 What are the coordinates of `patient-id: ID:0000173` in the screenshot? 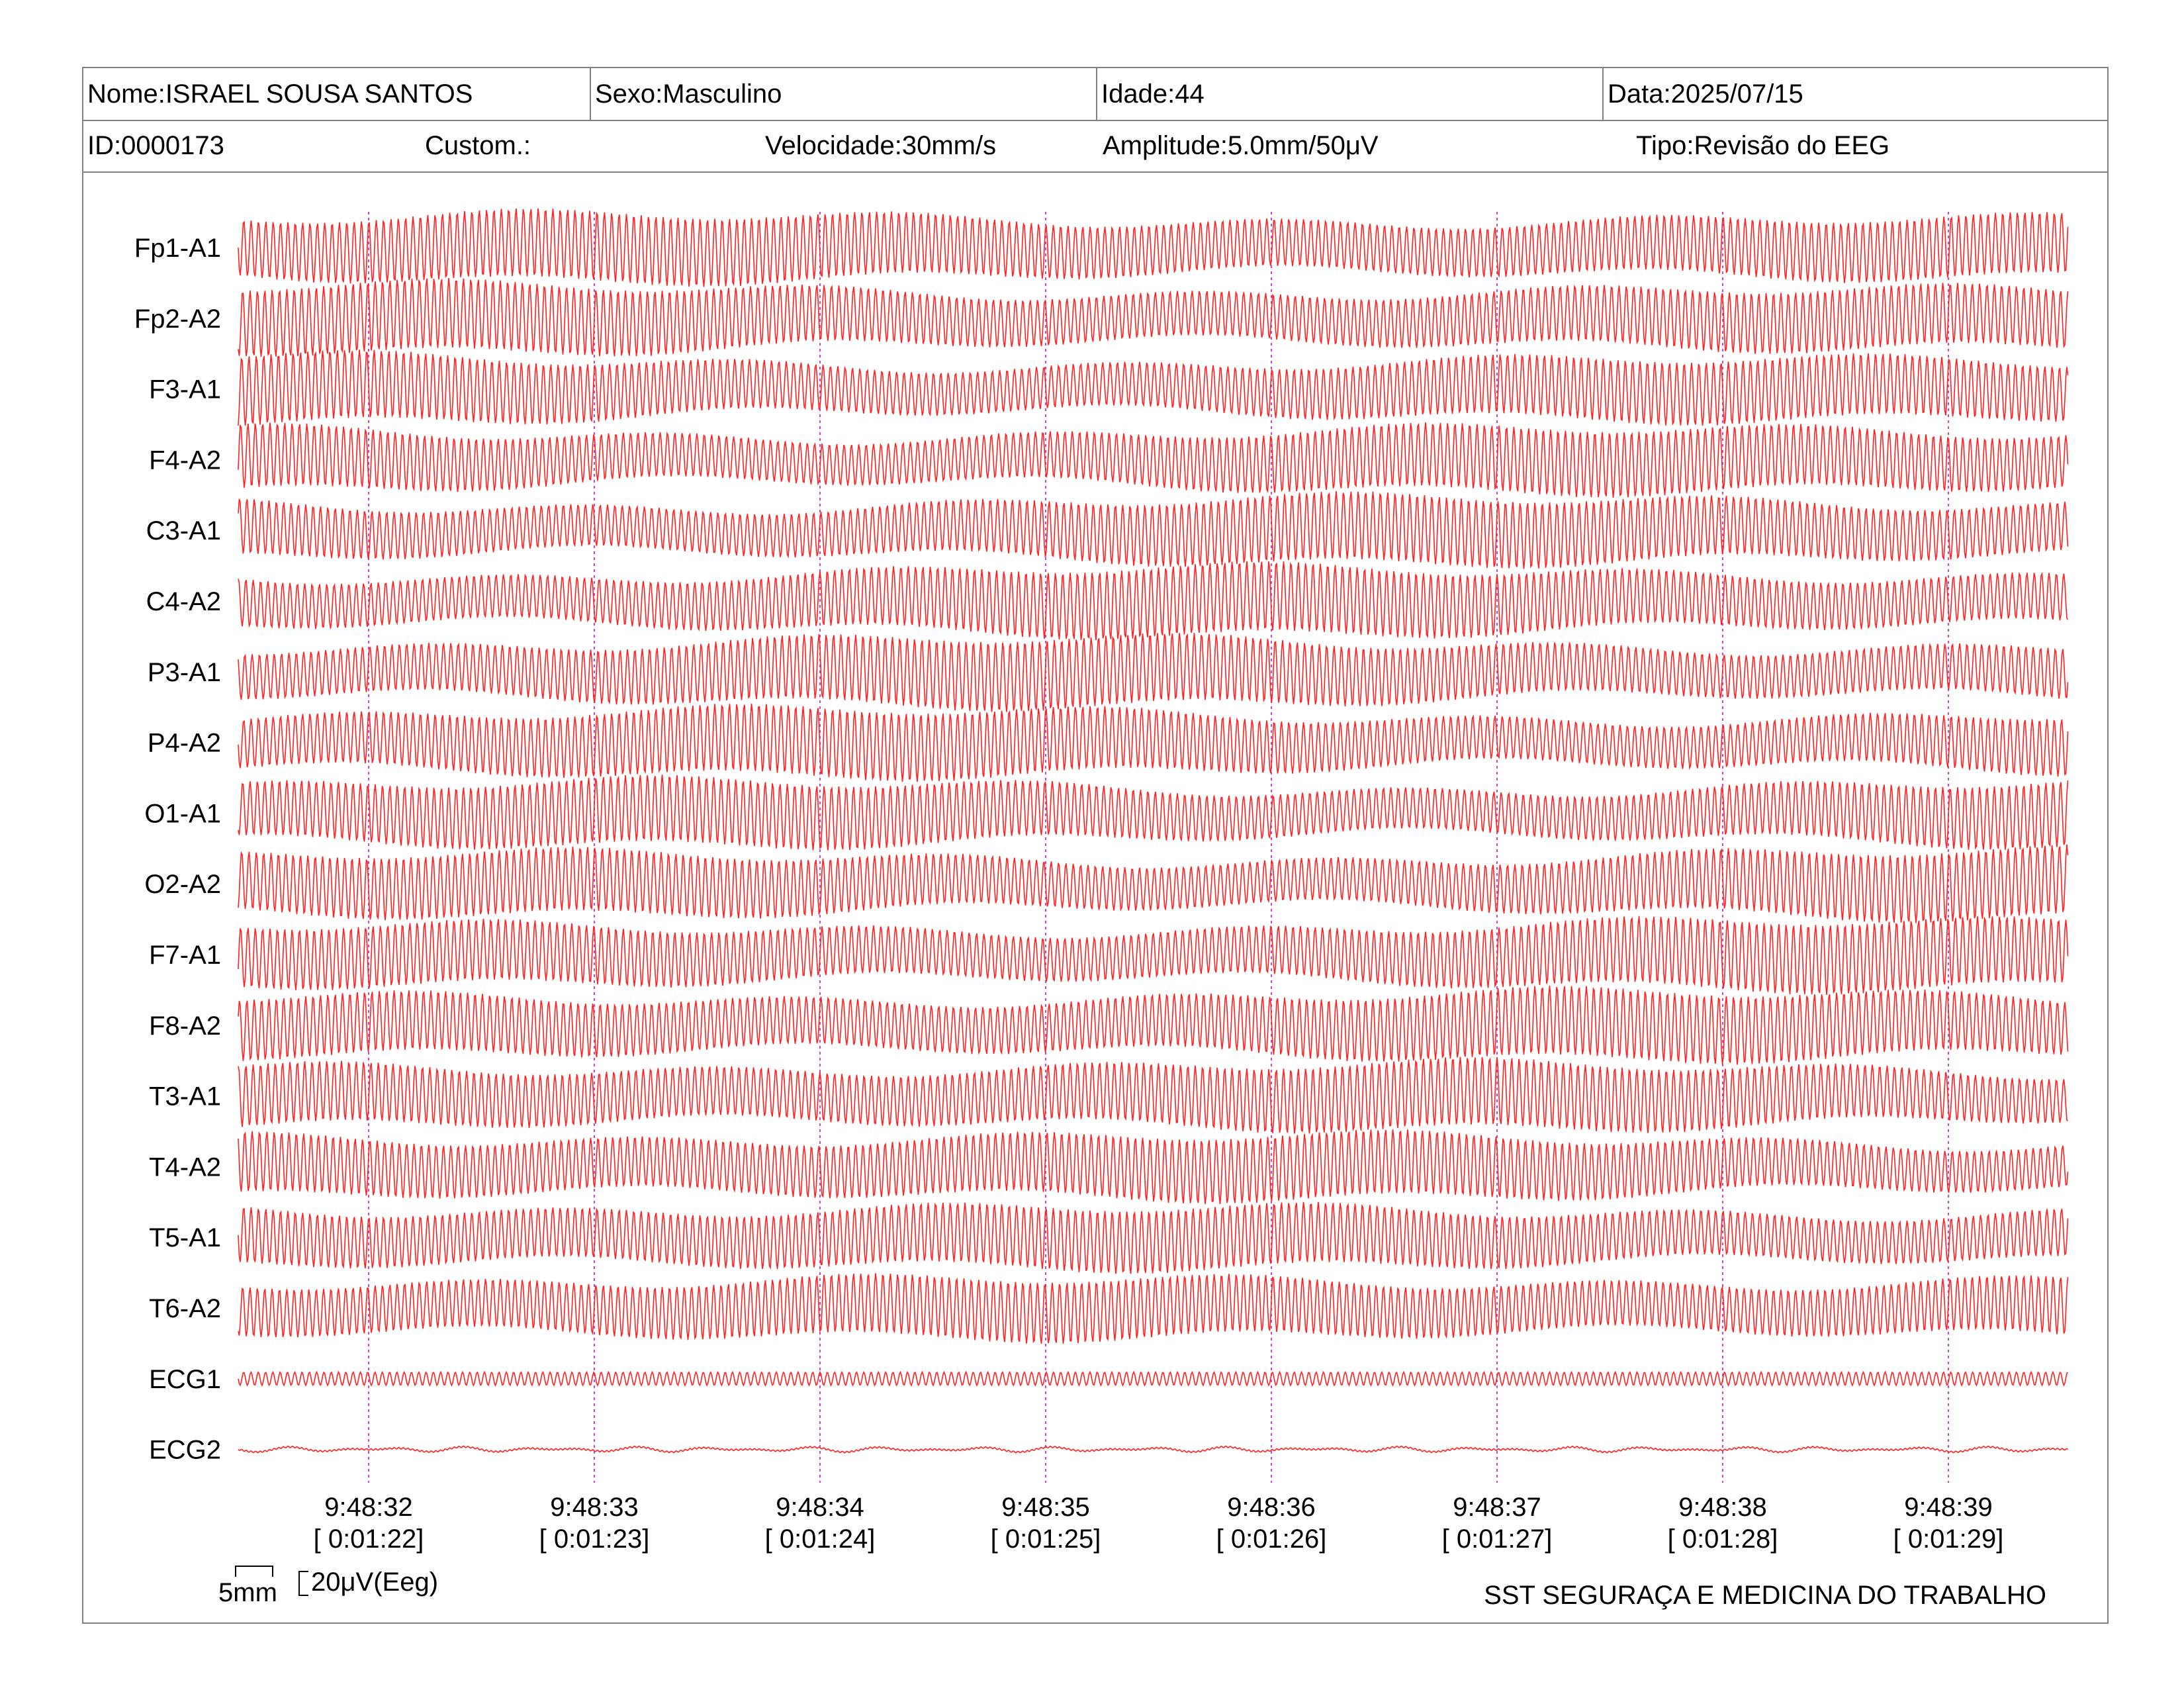 It's located at (155, 145).